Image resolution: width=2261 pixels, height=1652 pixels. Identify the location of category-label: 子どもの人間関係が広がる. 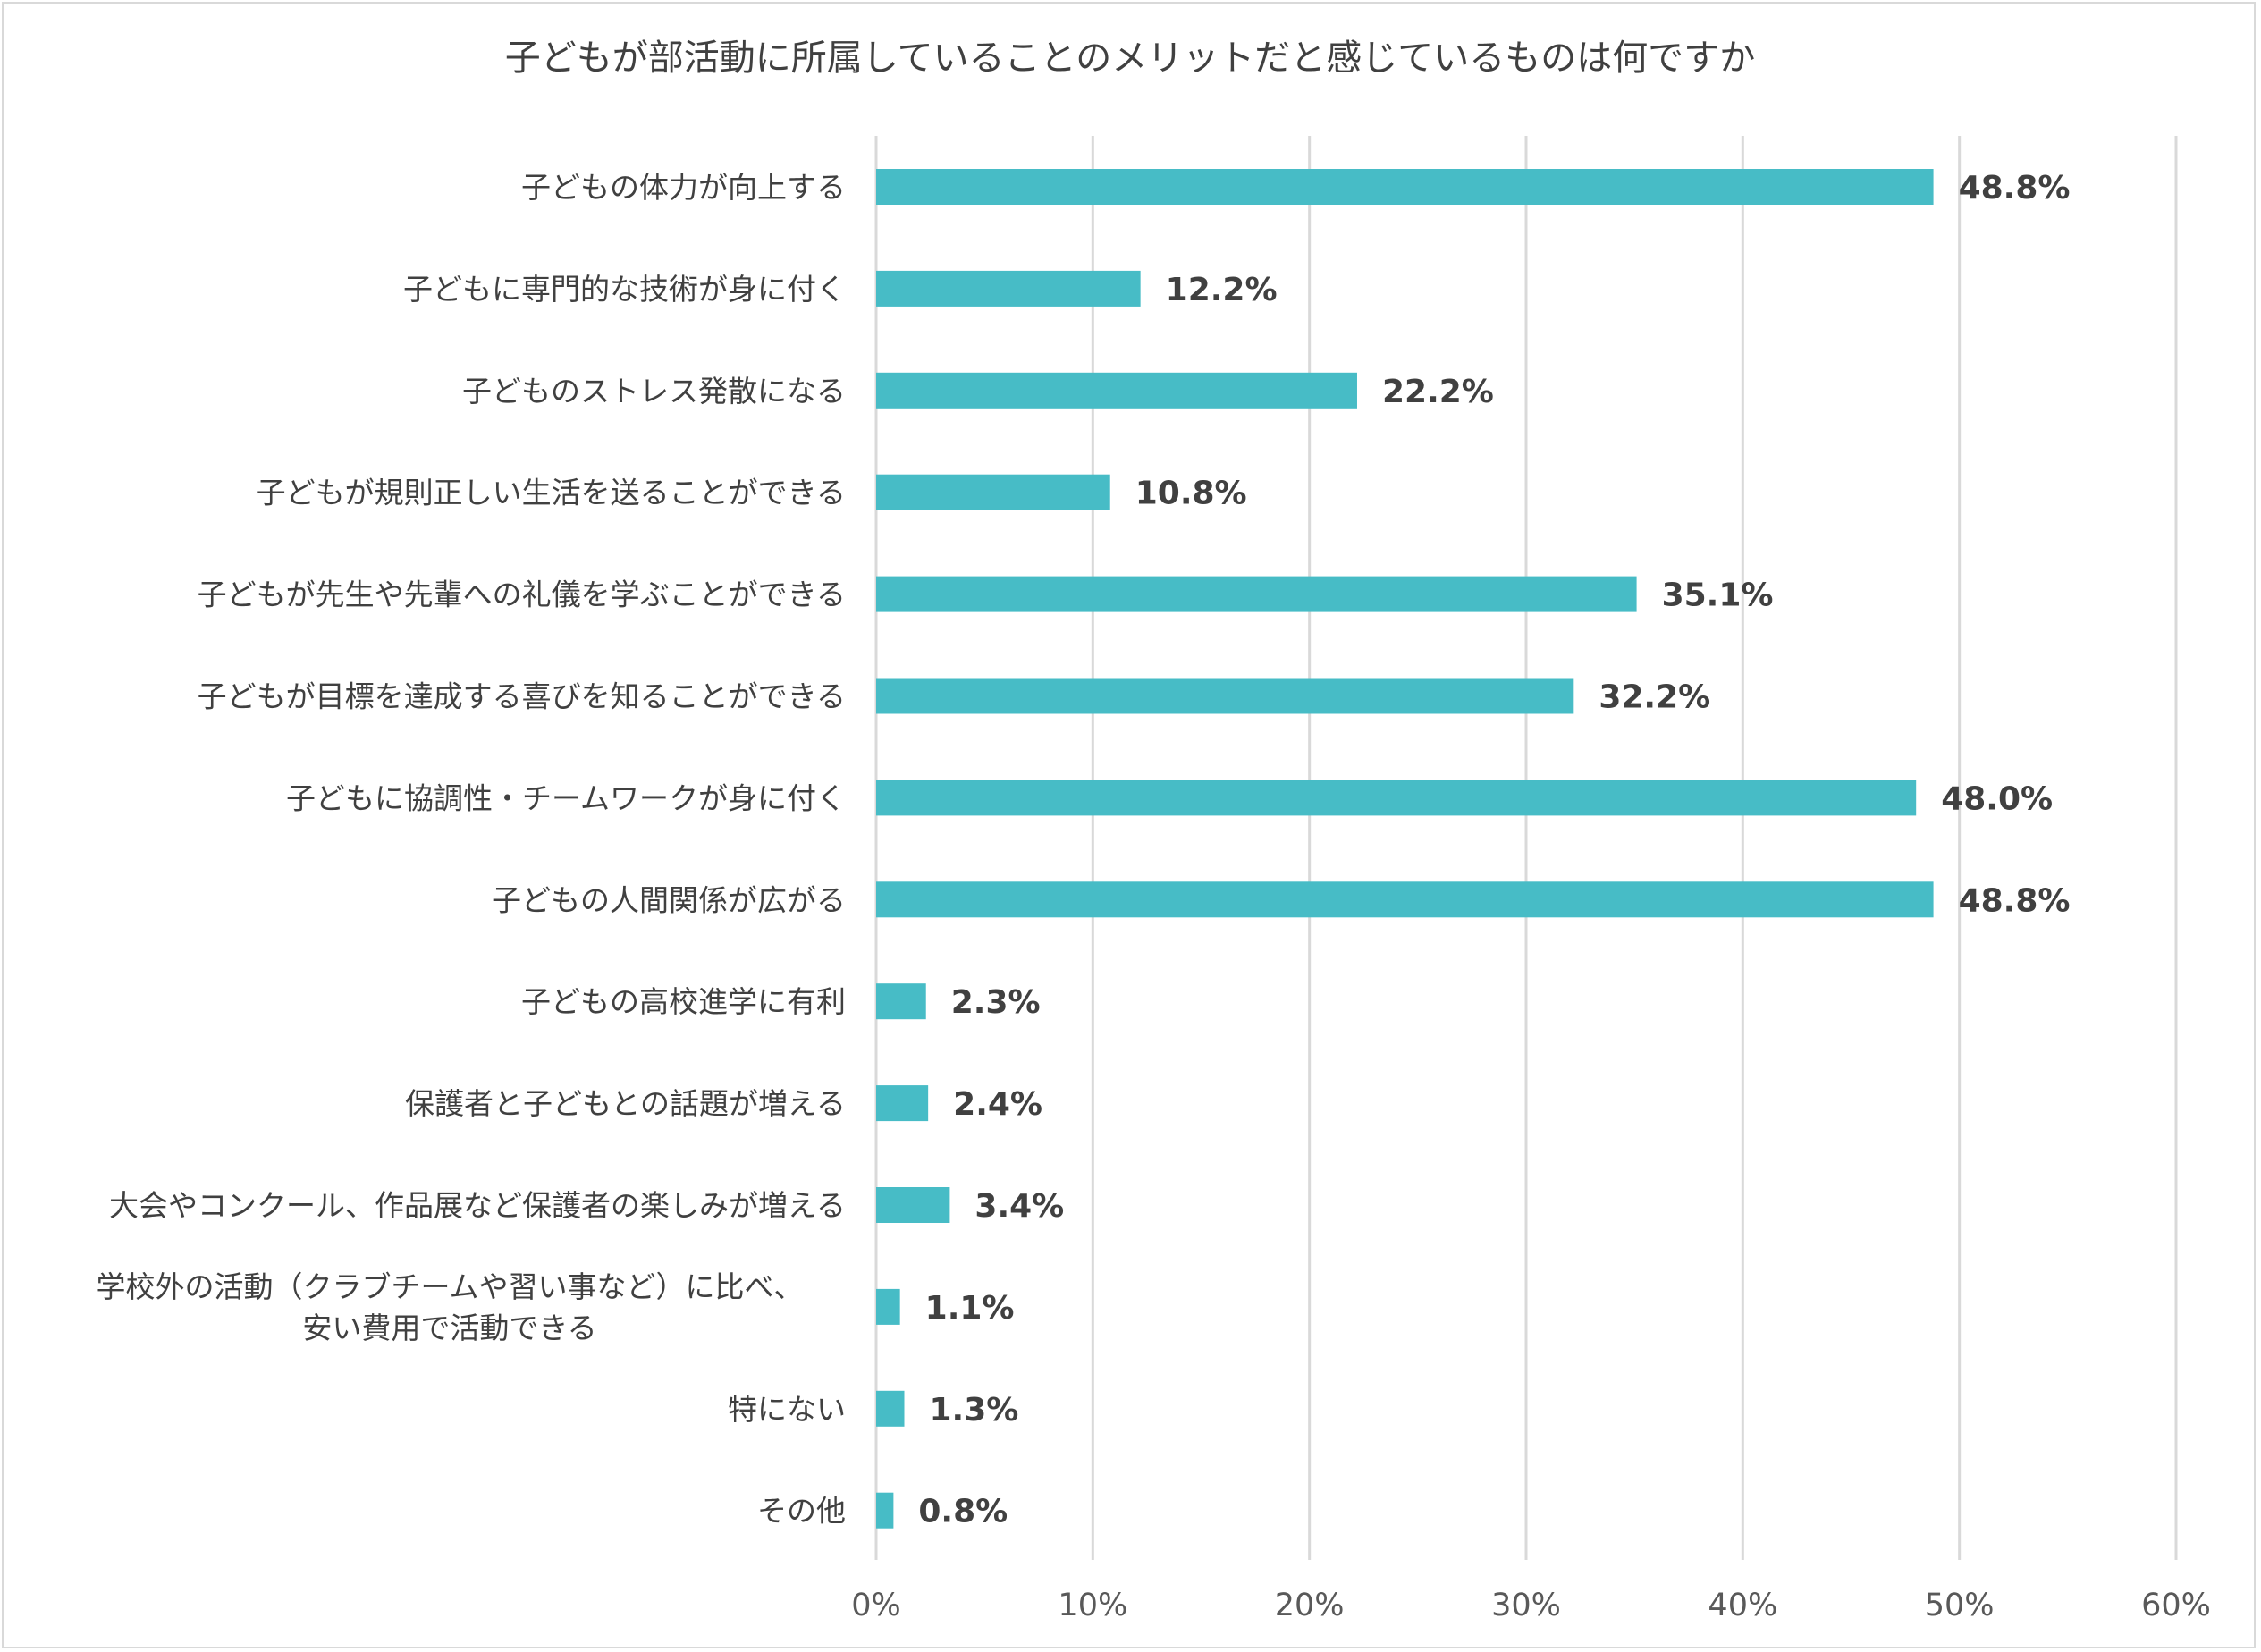
(669, 899).